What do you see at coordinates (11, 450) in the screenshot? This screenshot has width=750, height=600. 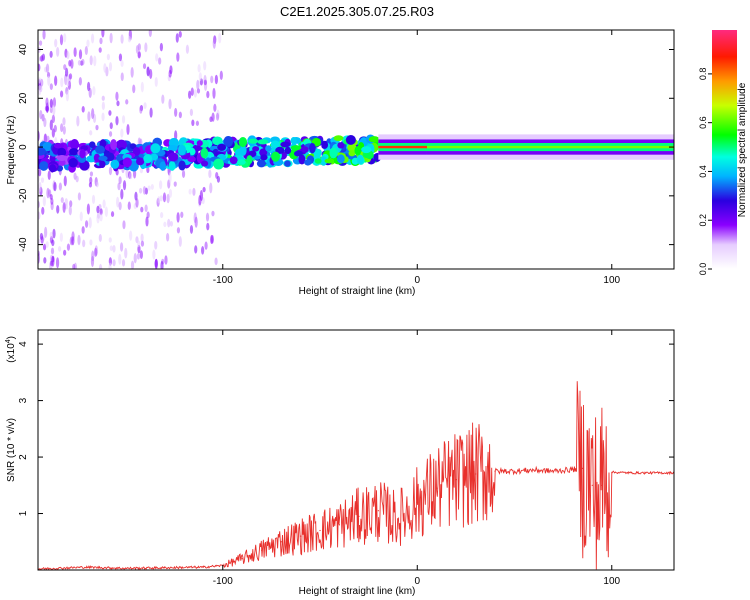 I see `snr-ylabel: SNR (10 * v/v)` at bounding box center [11, 450].